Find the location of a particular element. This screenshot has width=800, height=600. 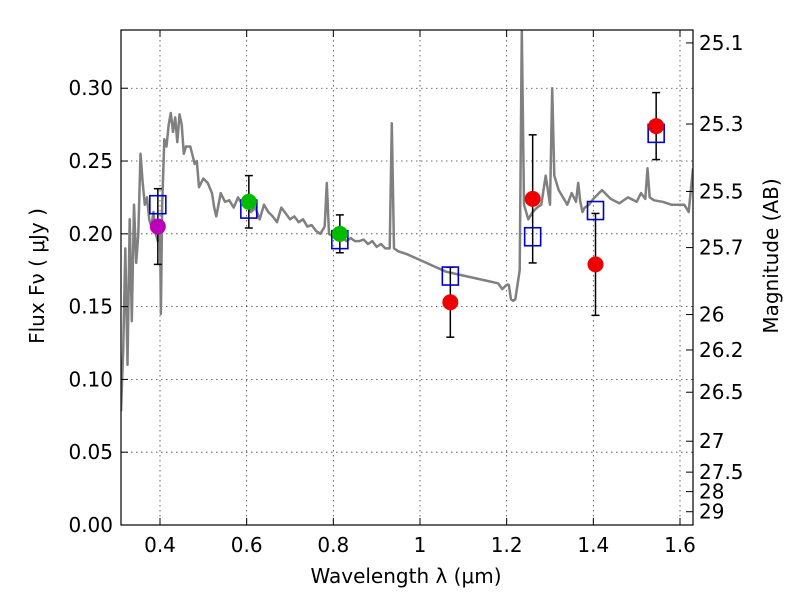

y2-axis-label: Magnitude (AB) is located at coordinates (771, 255).